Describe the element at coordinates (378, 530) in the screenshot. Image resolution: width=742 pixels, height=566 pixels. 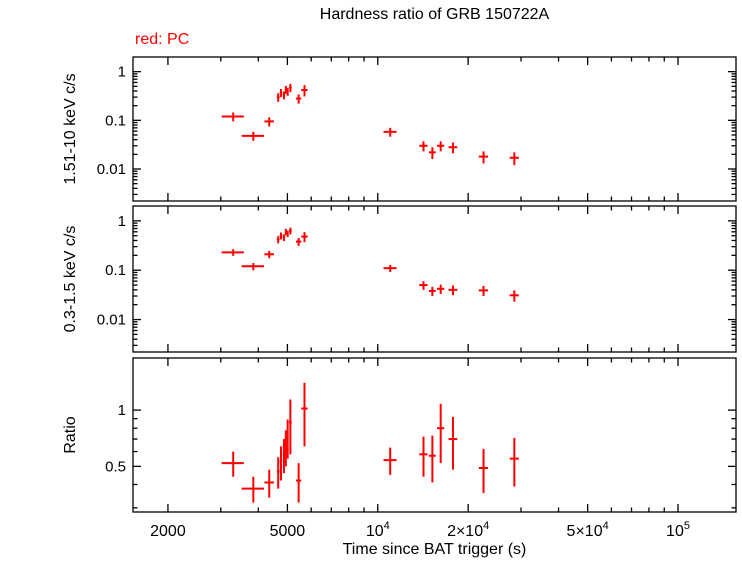
I see `x-tick-label: 10⁴` at that location.